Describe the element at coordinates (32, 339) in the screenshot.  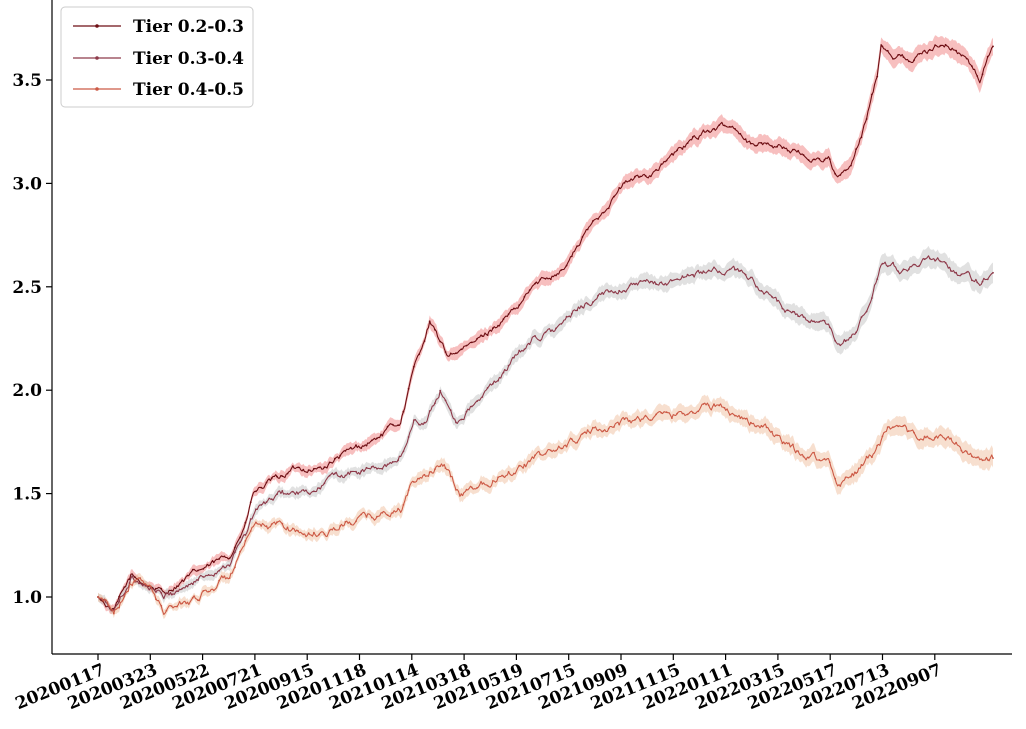
I see `y-ticks: 1.0 1.5 2.0 2.5 3.0 3.5` at that location.